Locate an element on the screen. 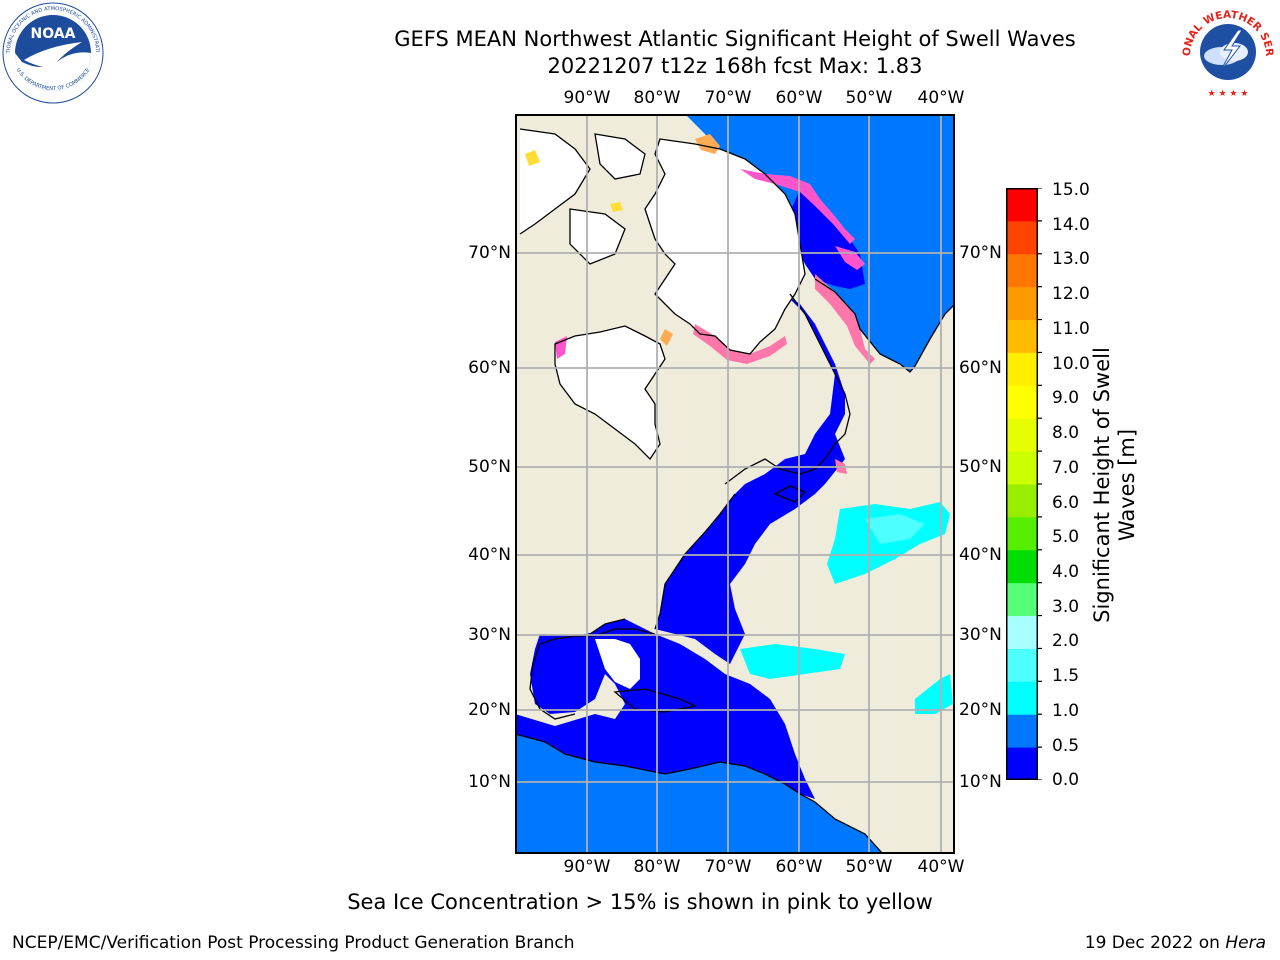 The image size is (1280, 960). lon-label-top: 70°W is located at coordinates (728, 98).